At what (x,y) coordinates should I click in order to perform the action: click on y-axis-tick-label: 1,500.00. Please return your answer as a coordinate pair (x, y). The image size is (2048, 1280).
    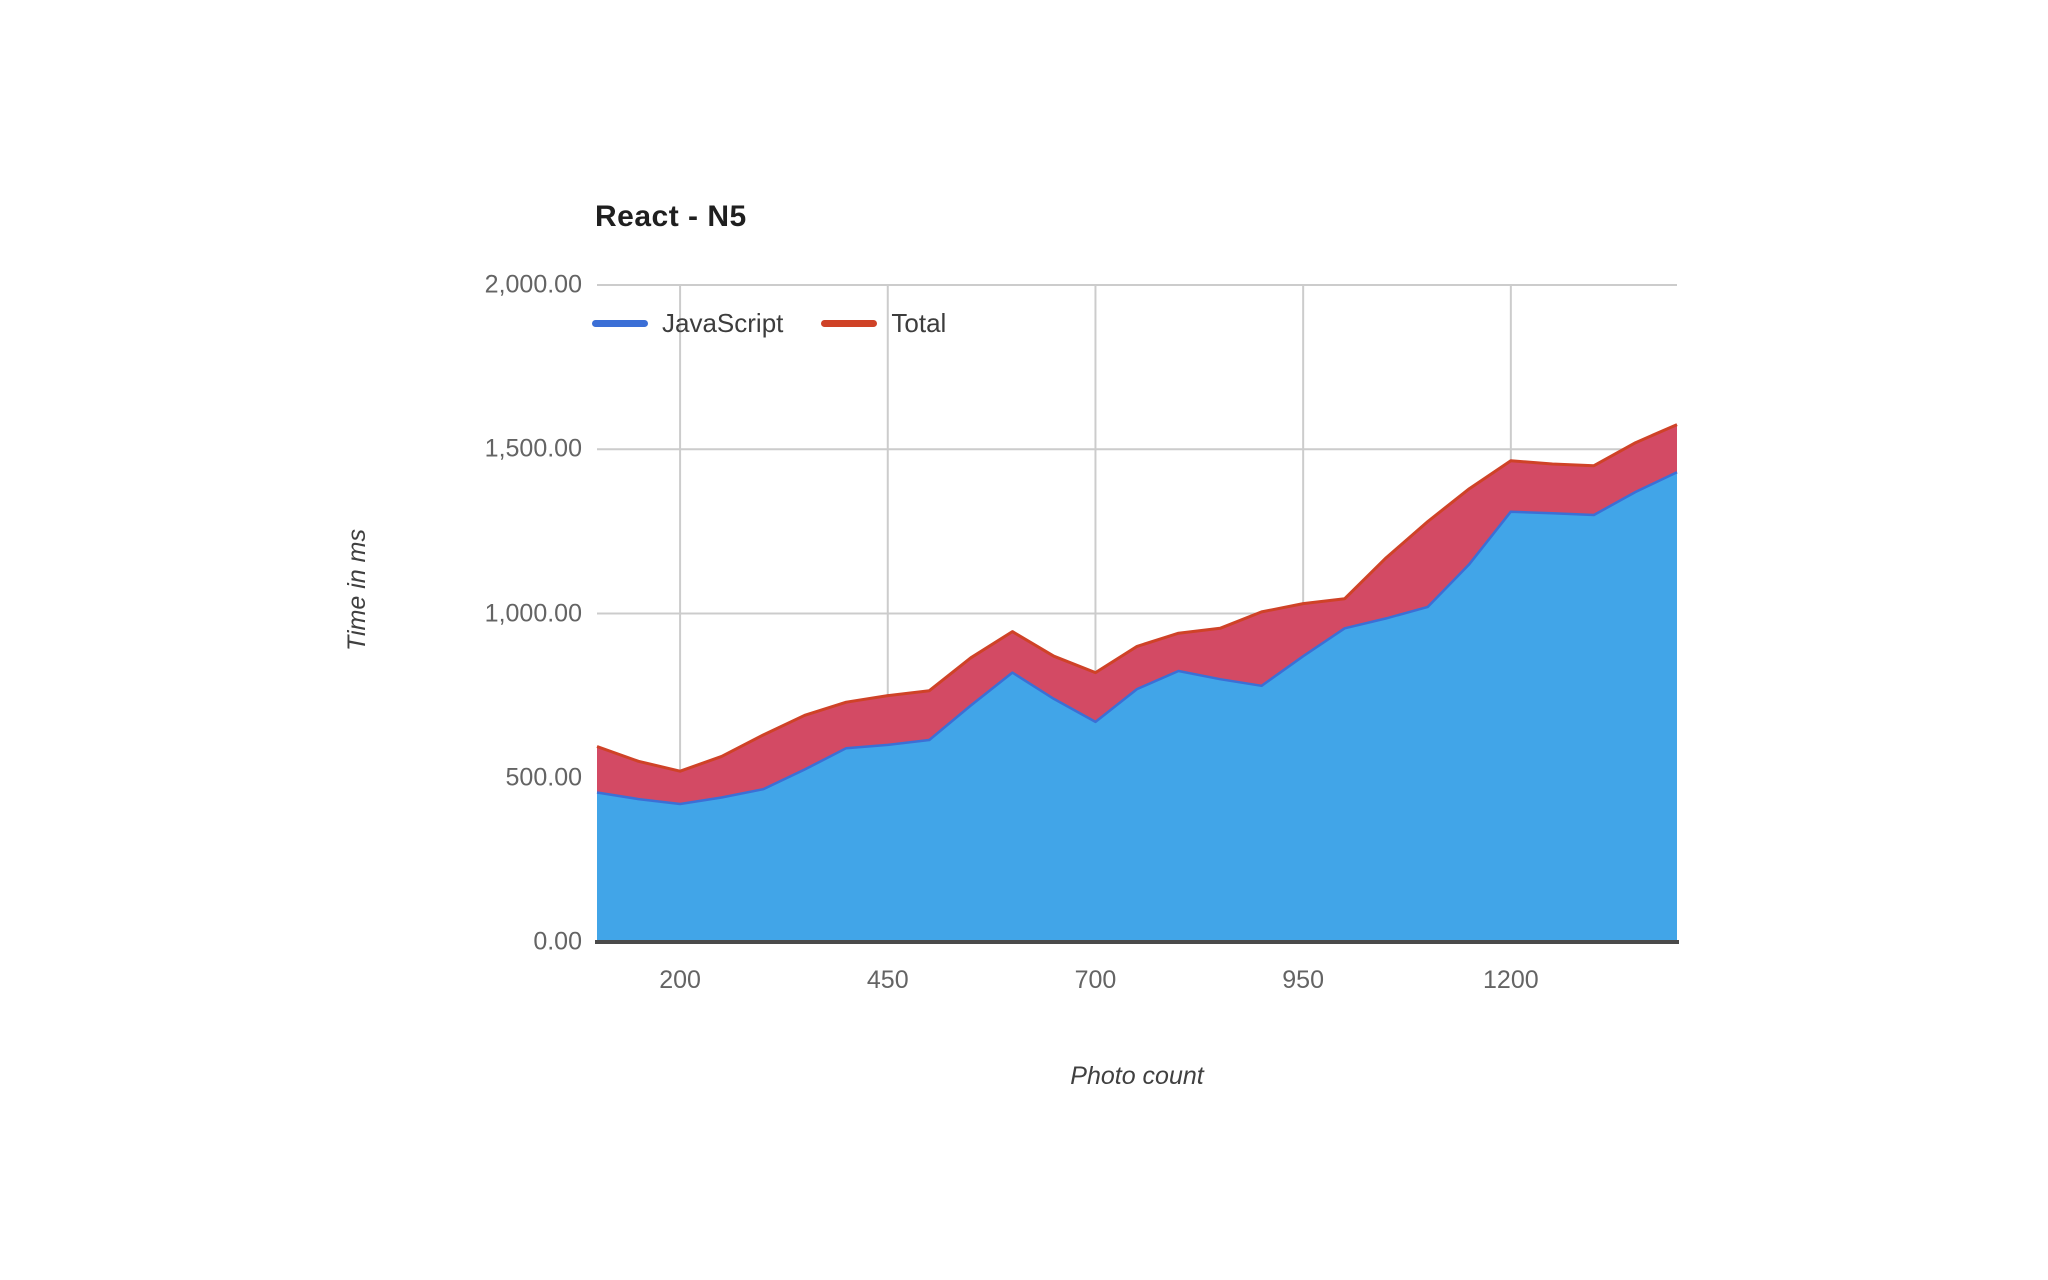
    Looking at the image, I should click on (533, 448).